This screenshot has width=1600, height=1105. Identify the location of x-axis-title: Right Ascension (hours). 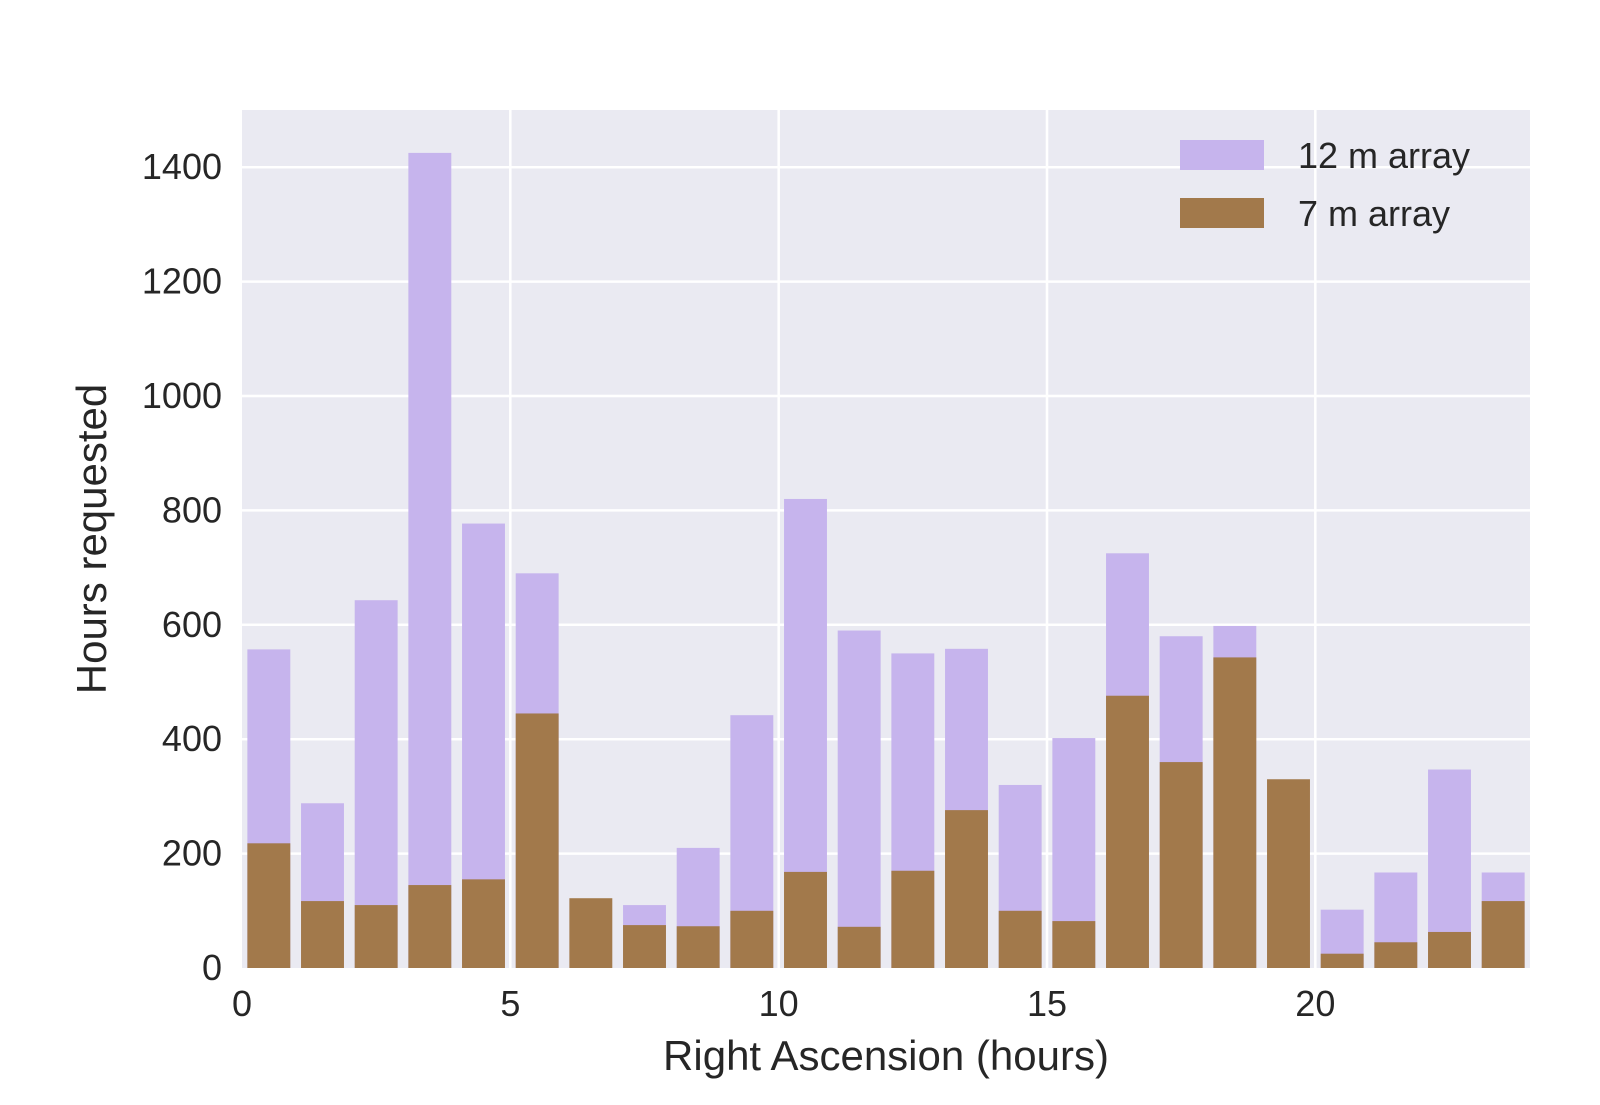
(886, 1055).